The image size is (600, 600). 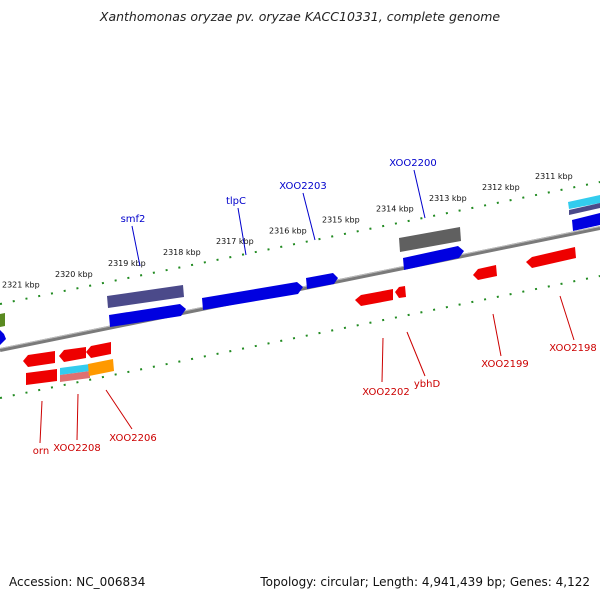 What do you see at coordinates (501, 187) in the screenshot?
I see `scale-label: 2312 kbp` at bounding box center [501, 187].